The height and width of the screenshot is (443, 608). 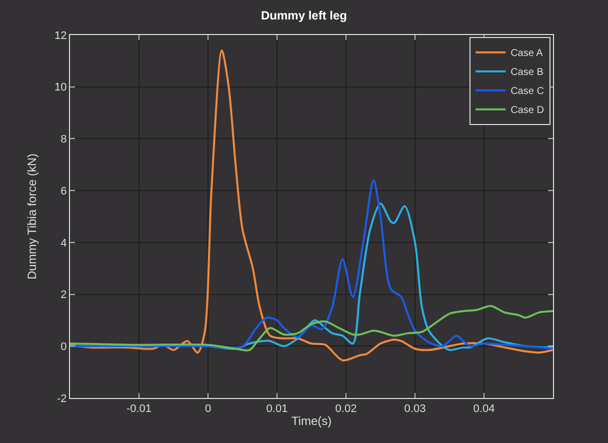 I want to click on y-tick-label: 8, so click(x=63, y=140).